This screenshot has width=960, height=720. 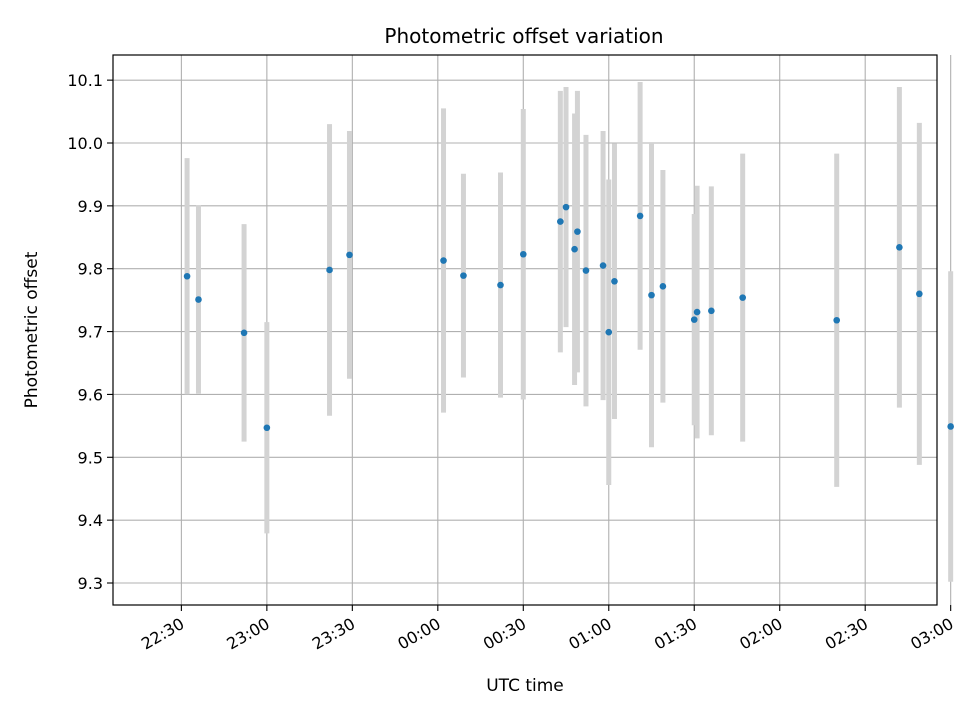 What do you see at coordinates (162, 634) in the screenshot?
I see `x-tick-label: 22:30` at bounding box center [162, 634].